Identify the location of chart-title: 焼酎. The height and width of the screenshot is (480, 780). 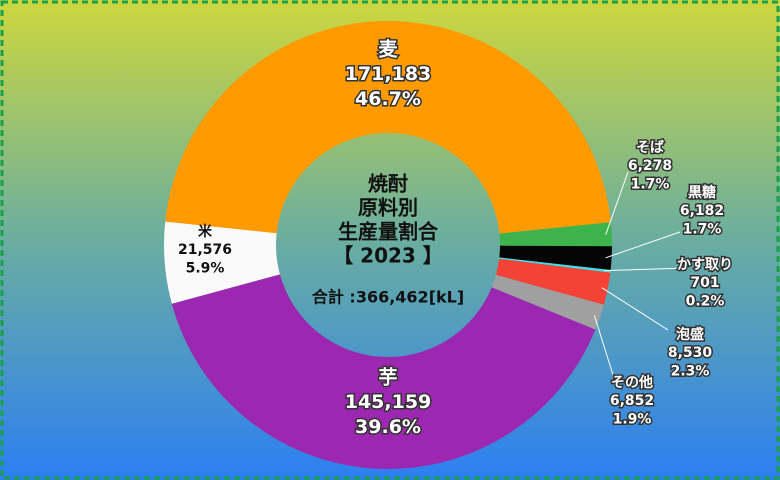
(388, 184).